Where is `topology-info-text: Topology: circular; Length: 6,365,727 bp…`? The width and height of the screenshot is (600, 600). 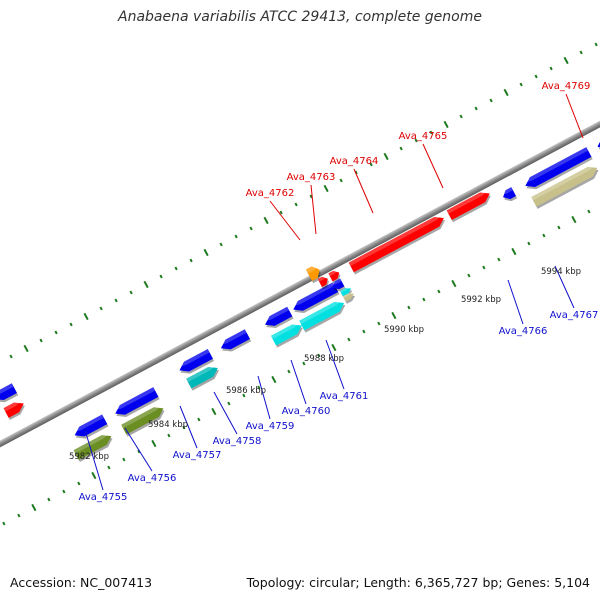
topology-info-text: Topology: circular; Length: 6,365,727 bp… is located at coordinates (418, 582).